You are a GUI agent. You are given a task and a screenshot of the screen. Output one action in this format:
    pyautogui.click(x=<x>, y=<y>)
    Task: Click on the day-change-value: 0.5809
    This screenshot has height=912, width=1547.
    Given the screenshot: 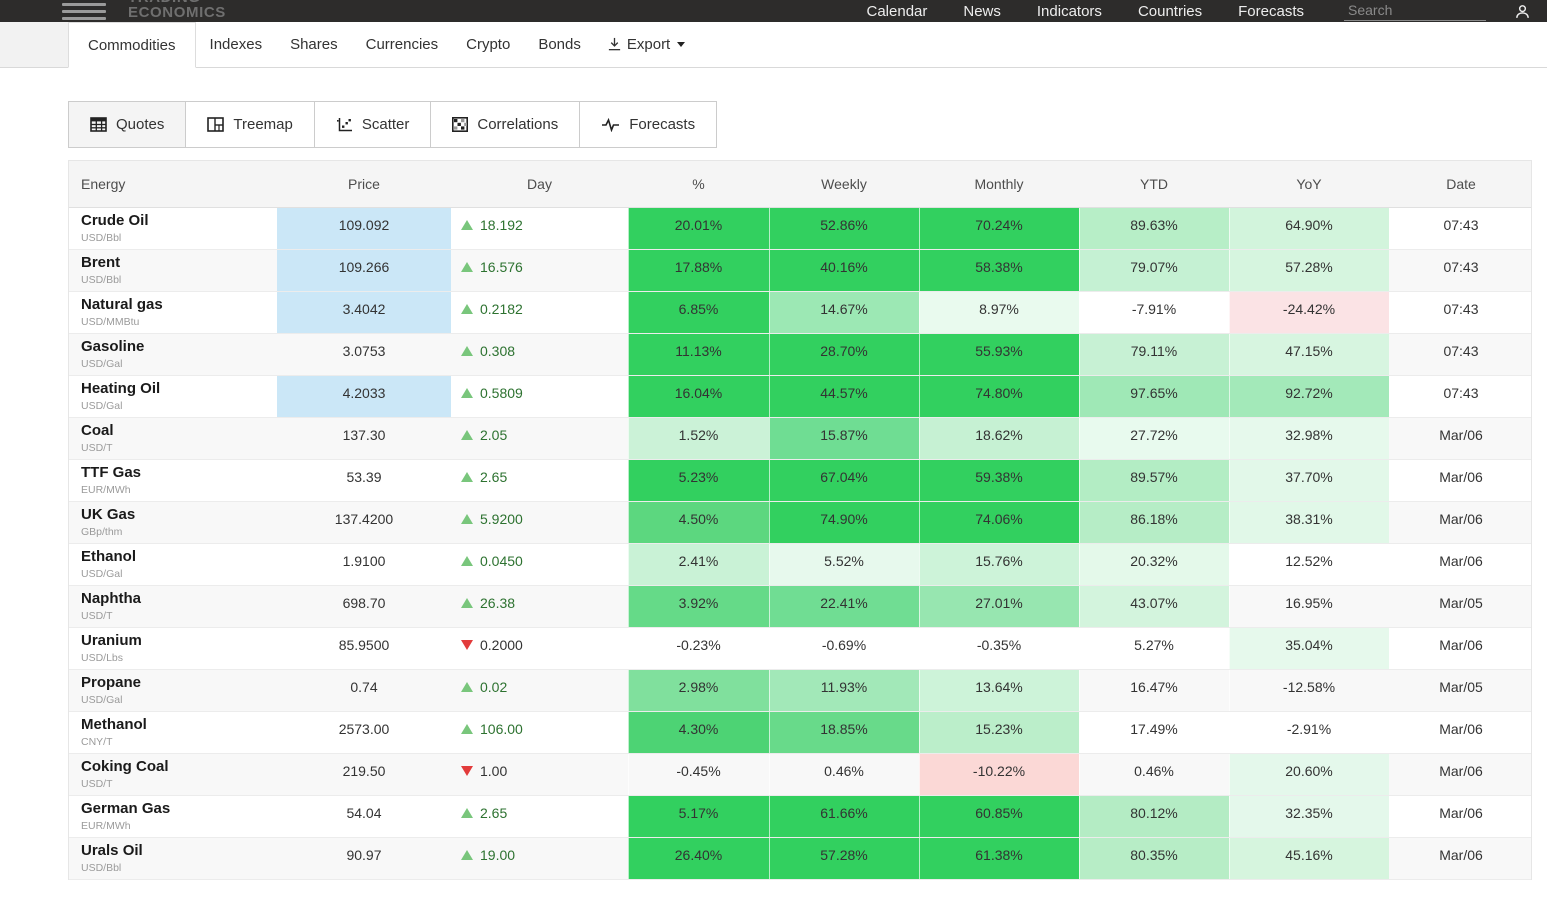 What is the action you would take?
    pyautogui.click(x=501, y=393)
    